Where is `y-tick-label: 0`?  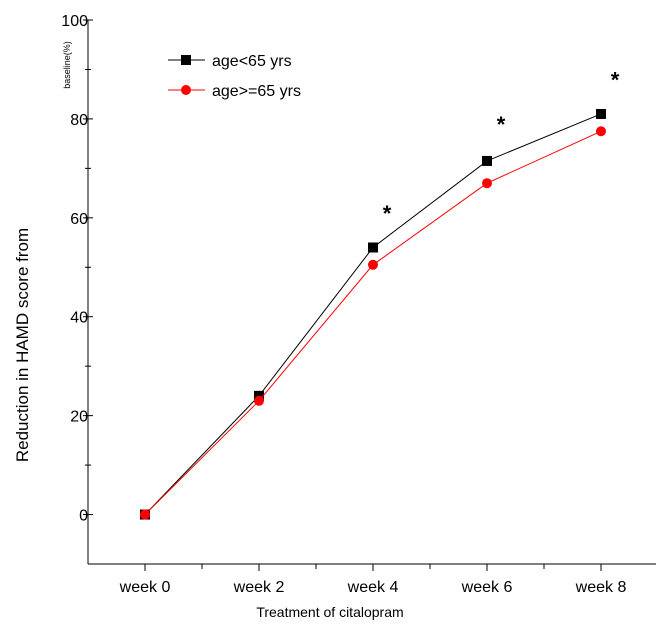
y-tick-label: 0 is located at coordinates (83, 516).